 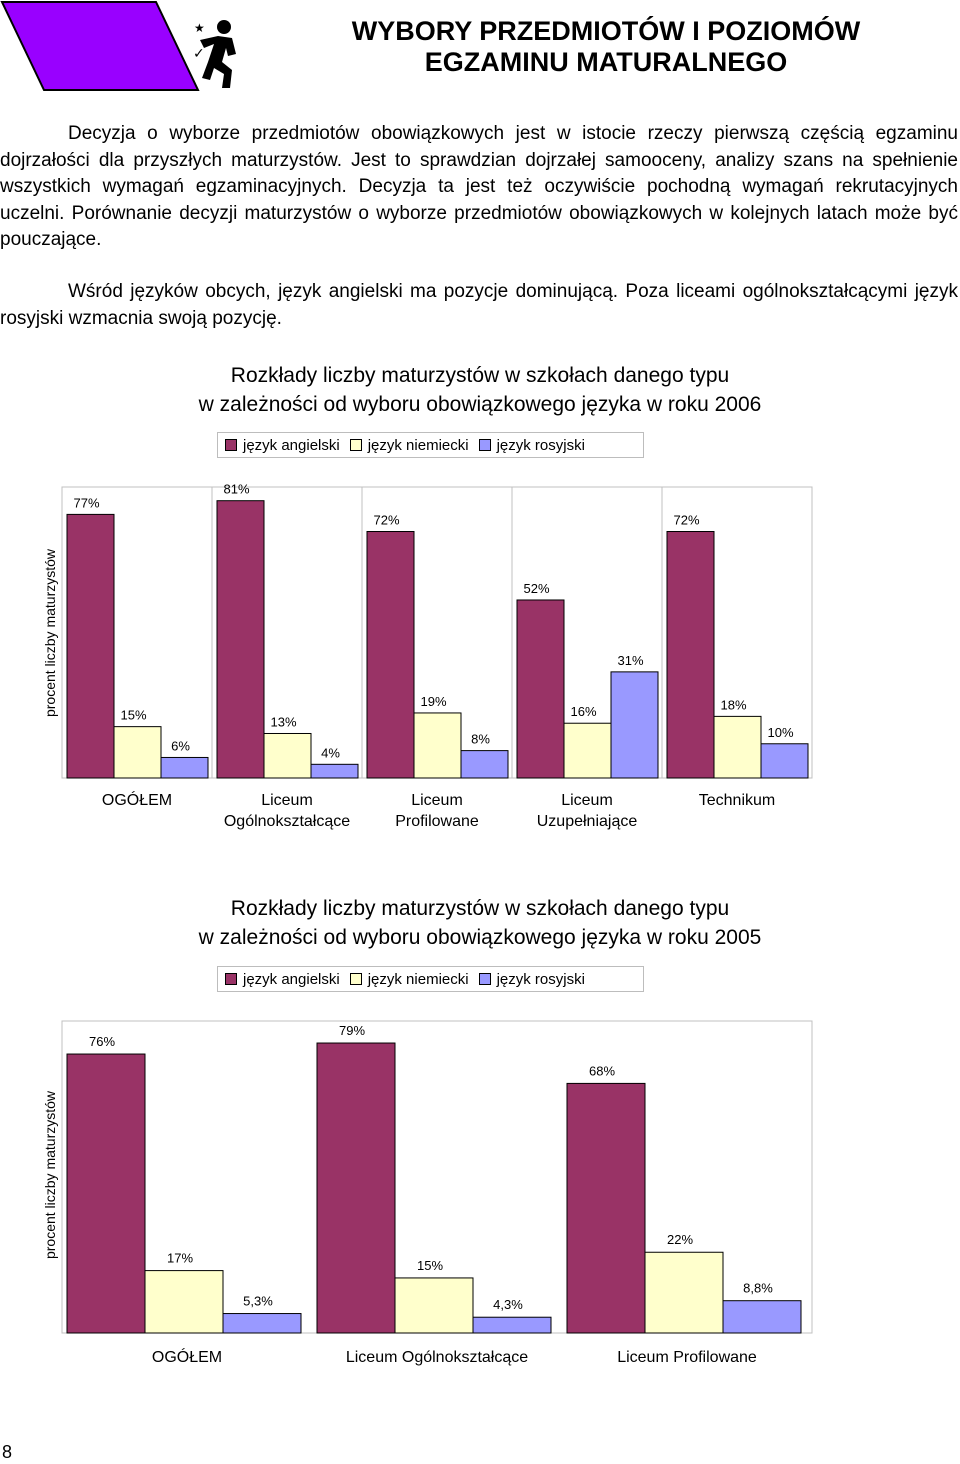 What do you see at coordinates (180, 1258) in the screenshot?
I see `data-label: 17%` at bounding box center [180, 1258].